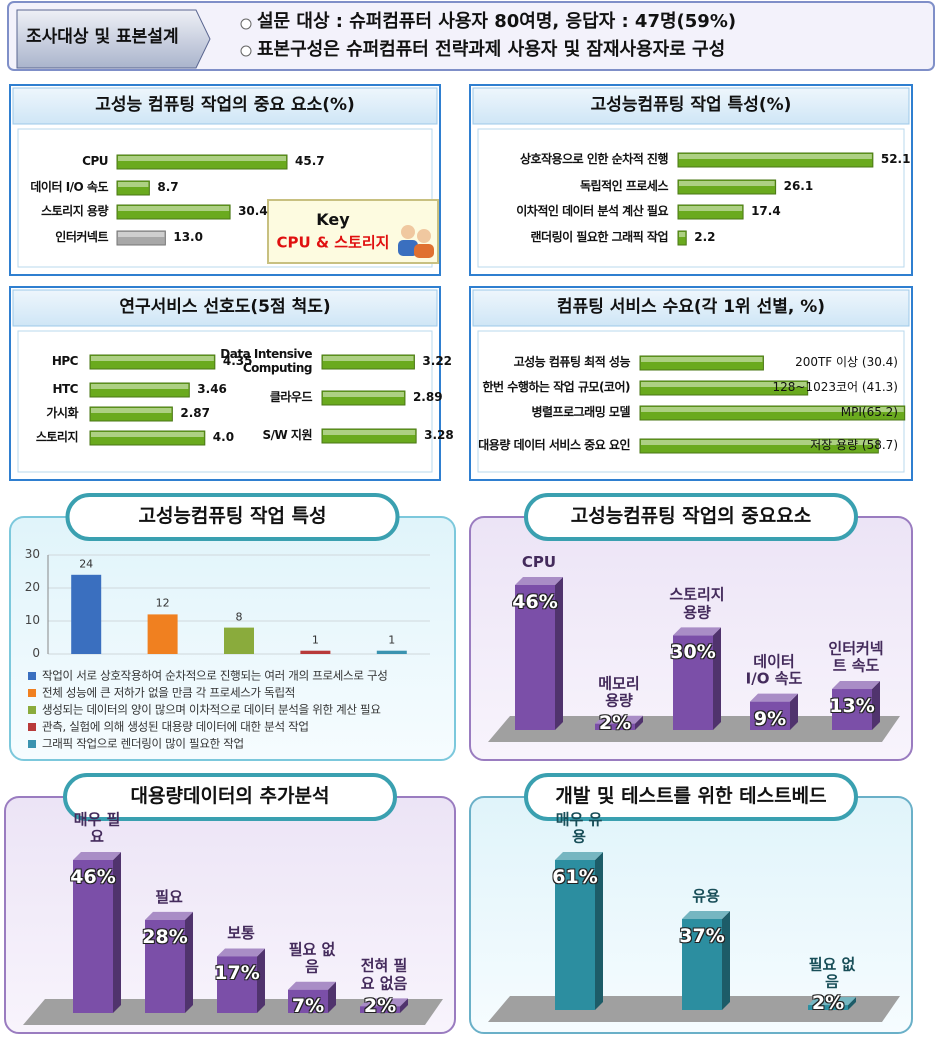 Image resolution: width=943 pixels, height=1037 pixels. I want to click on category-label: 랜더링이 필요한 그래픽 작업, so click(599, 237).